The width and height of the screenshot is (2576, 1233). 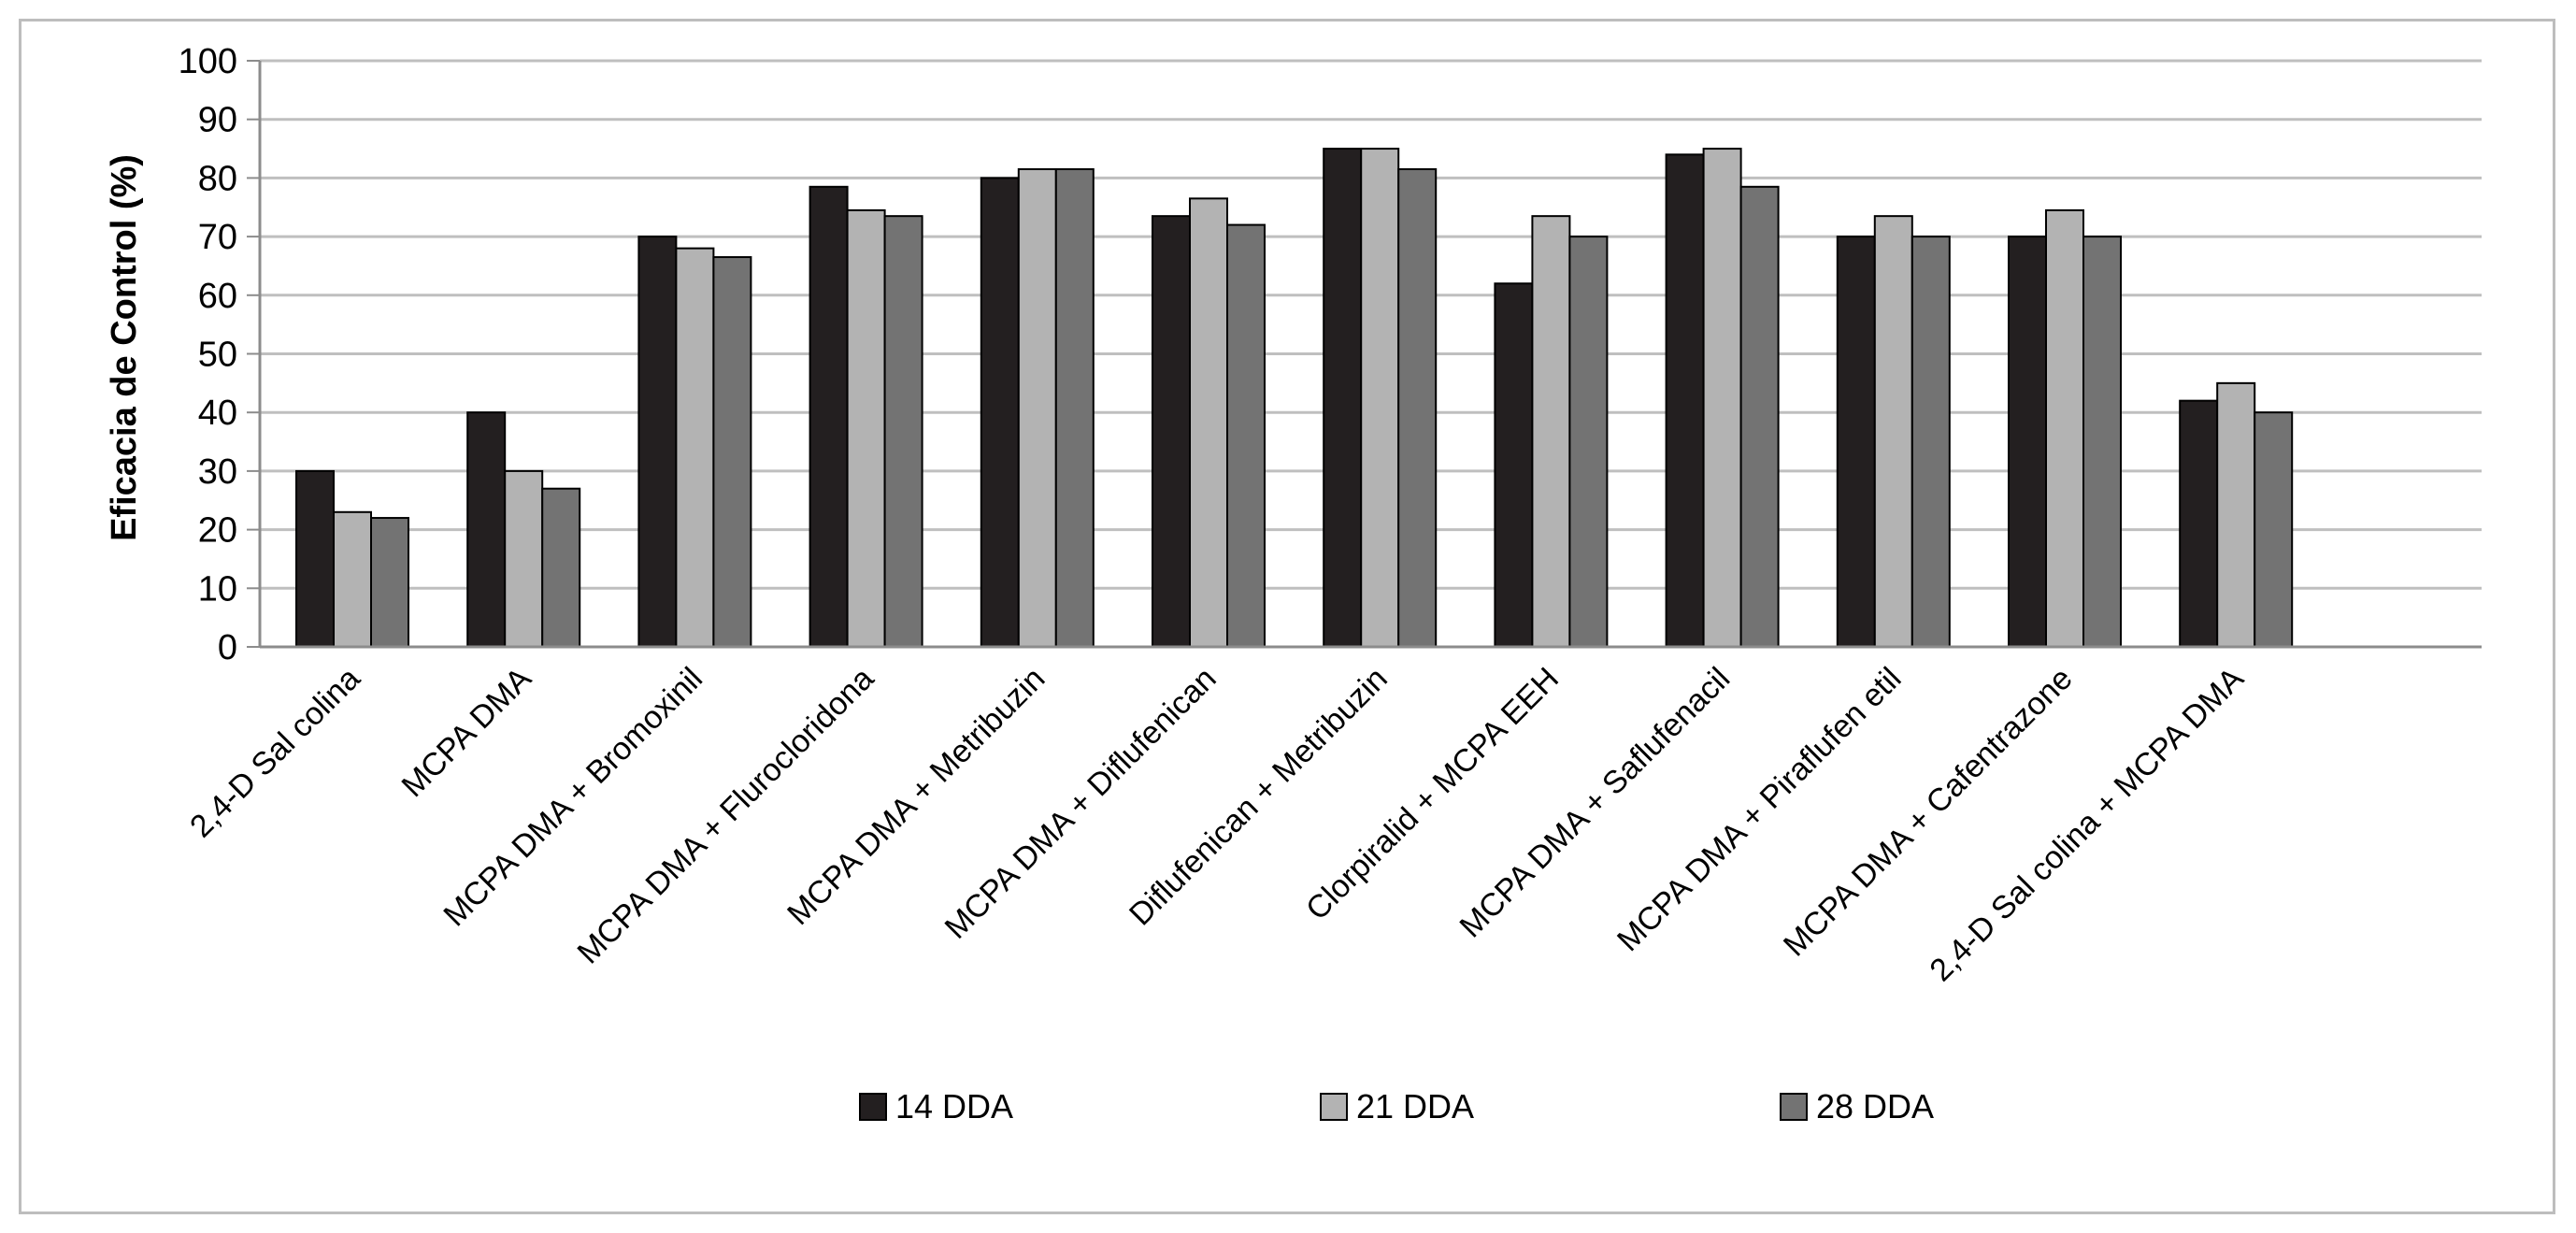 I want to click on x-tick-label: MCPA DMA + Saflufenacil, so click(x=1595, y=803).